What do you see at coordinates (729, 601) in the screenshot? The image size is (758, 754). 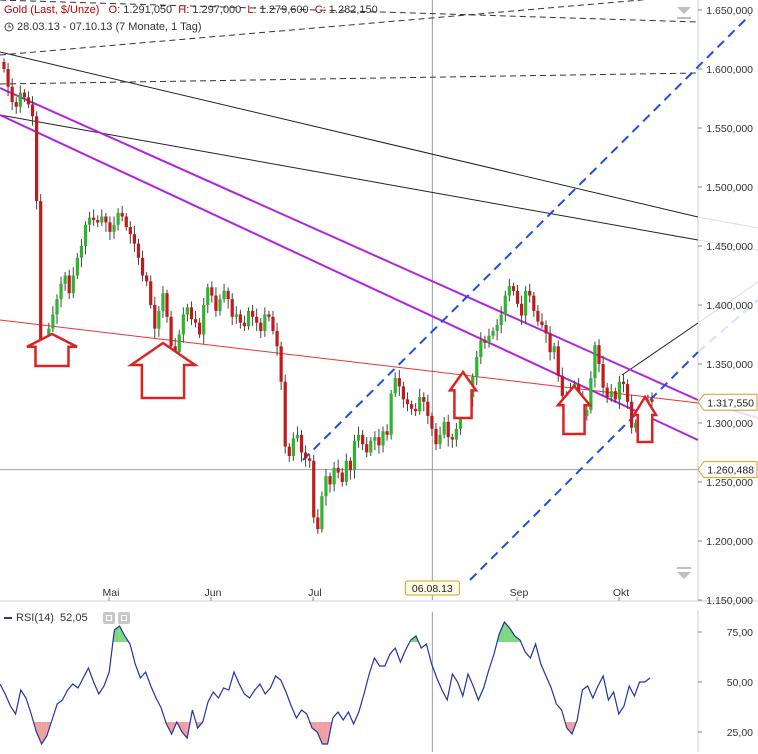 I see `y-tick-label: 1.150,000` at bounding box center [729, 601].